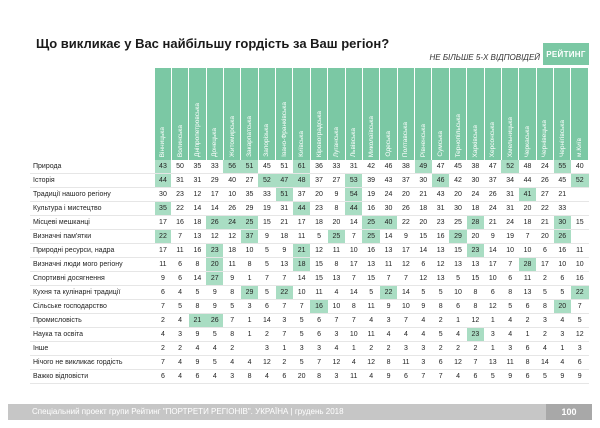  What do you see at coordinates (319, 194) in the screenshot?
I see `table-cell: 20` at bounding box center [319, 194].